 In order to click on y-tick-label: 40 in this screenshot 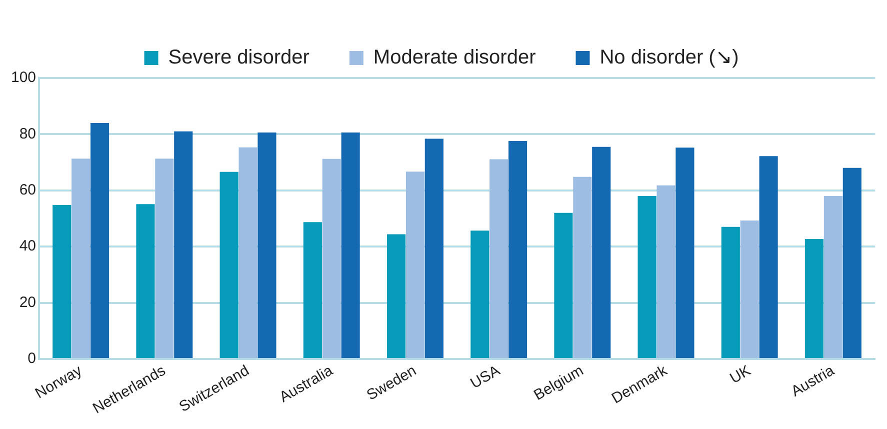, I will do `click(27, 246)`.